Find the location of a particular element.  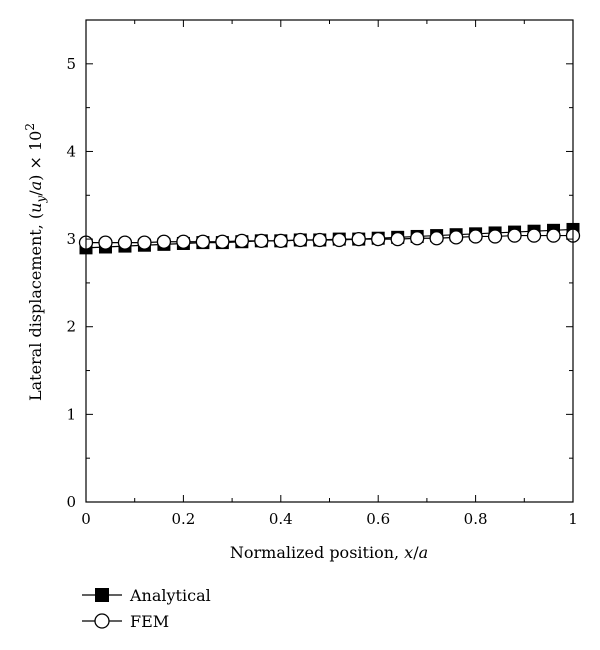

legend-item-analytical: Analytical is located at coordinates (146, 595).